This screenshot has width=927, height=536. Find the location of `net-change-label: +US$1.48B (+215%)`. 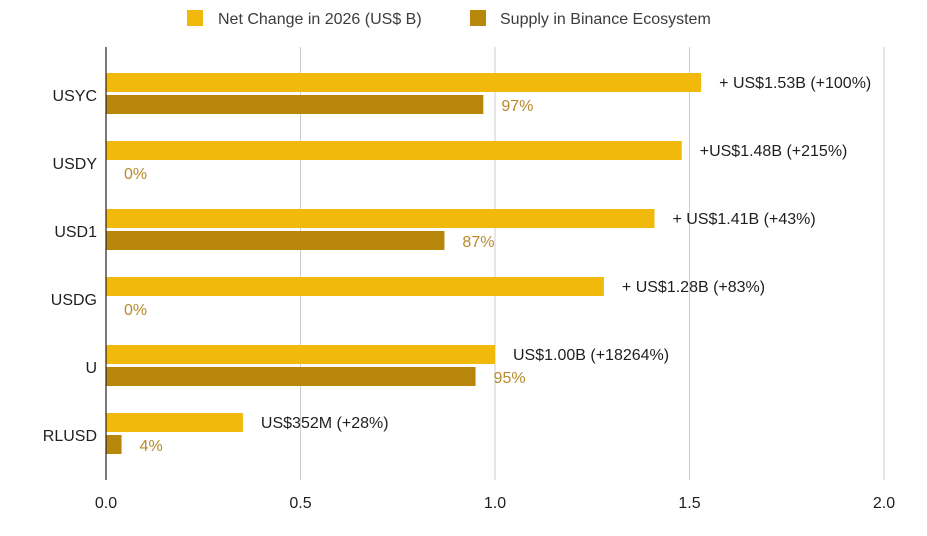

net-change-label: +US$1.48B (+215%) is located at coordinates (774, 151).